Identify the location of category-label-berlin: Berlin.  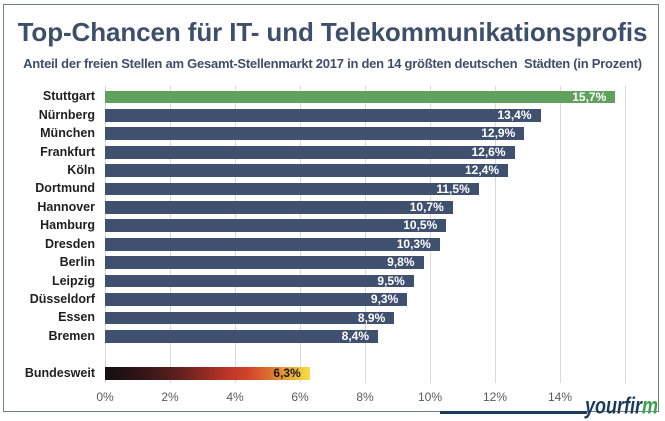
(77, 262).